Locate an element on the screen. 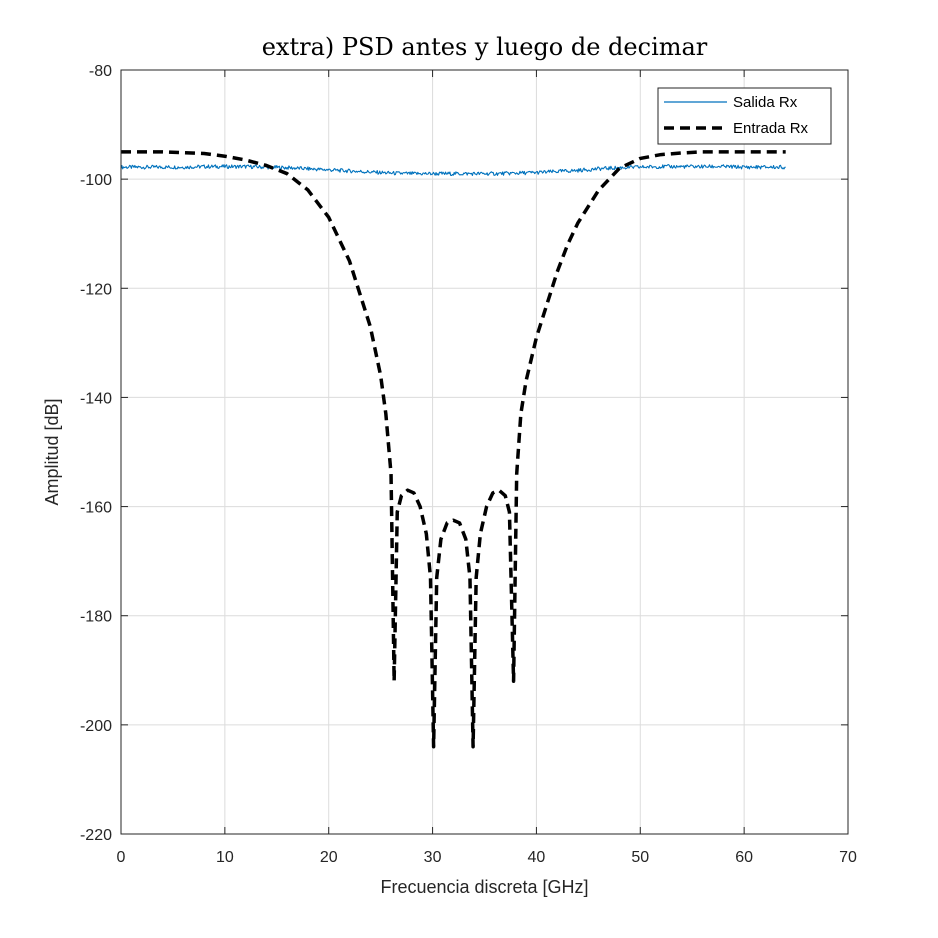  y-tick-label: -80 is located at coordinates (100, 71).